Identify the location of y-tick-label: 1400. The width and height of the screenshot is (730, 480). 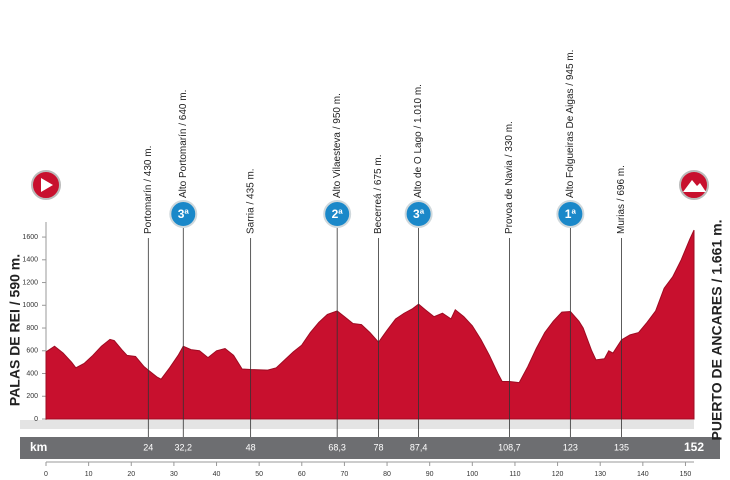
(30, 260).